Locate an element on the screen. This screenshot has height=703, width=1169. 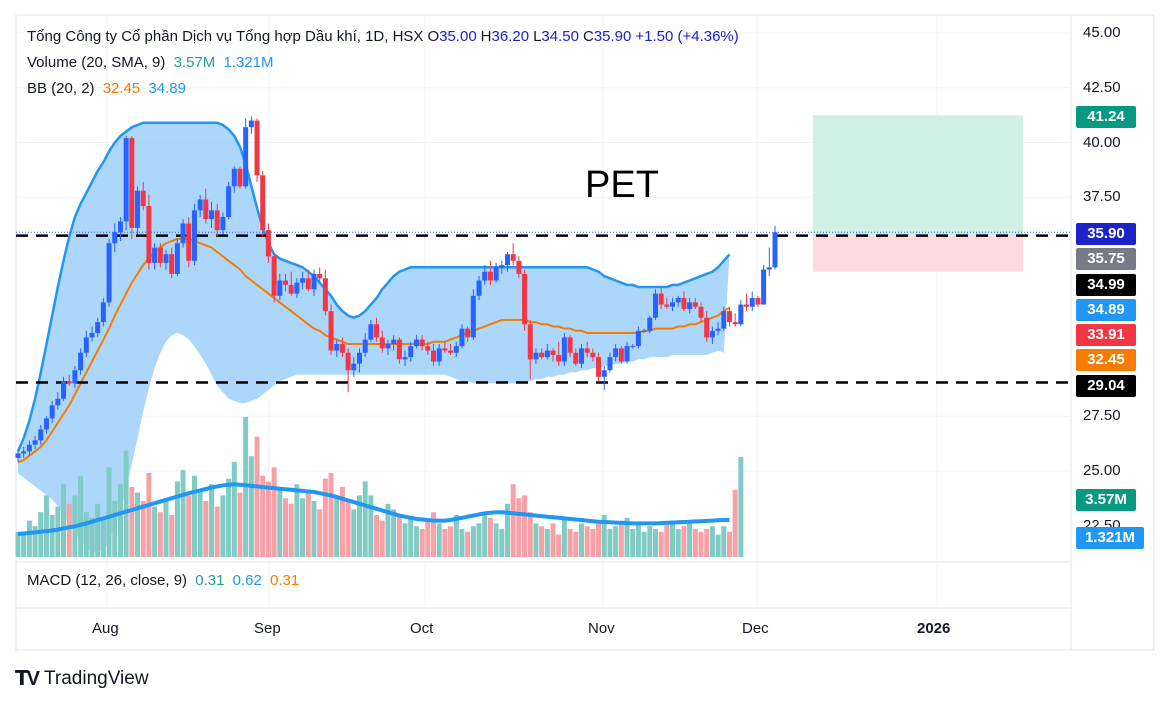
tradingview-logo: 𝗧V TradingView is located at coordinates (82, 678).